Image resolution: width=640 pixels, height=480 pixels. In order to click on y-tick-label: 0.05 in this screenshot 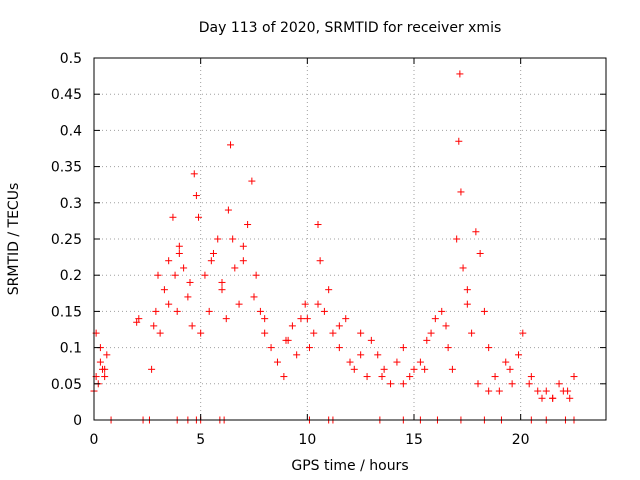, I will do `click(66, 385)`.